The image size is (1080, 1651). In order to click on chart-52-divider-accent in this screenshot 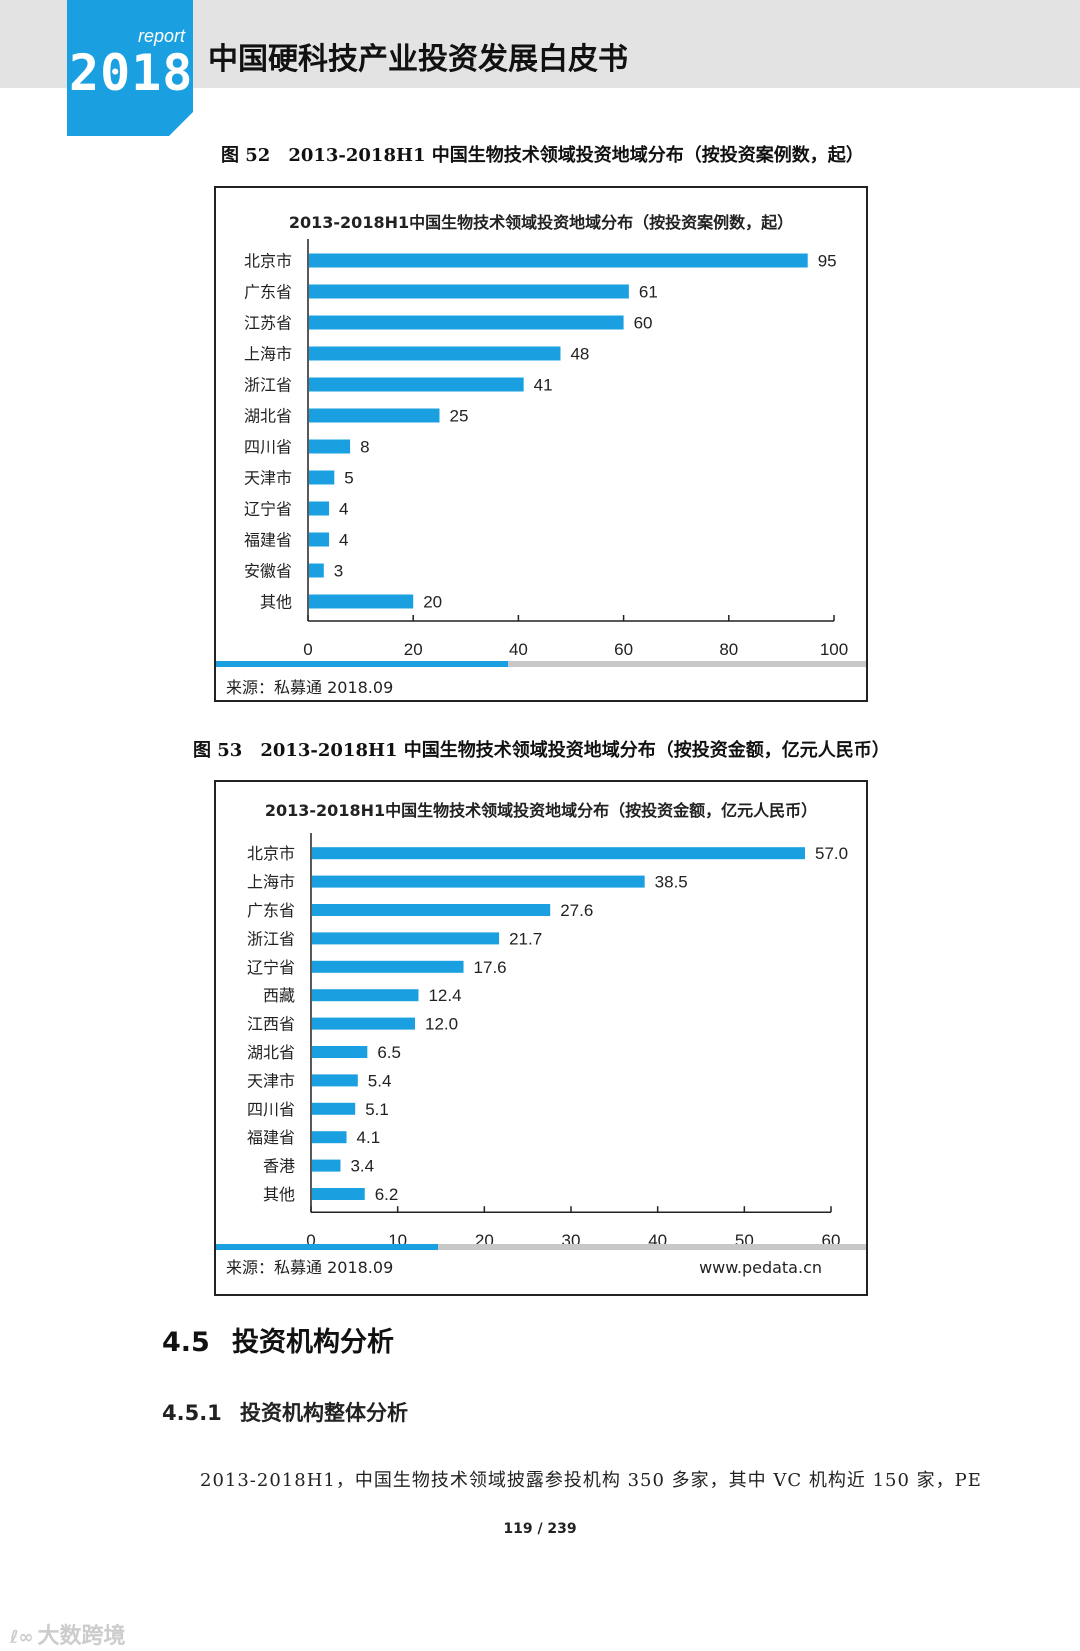, I will do `click(362, 664)`.